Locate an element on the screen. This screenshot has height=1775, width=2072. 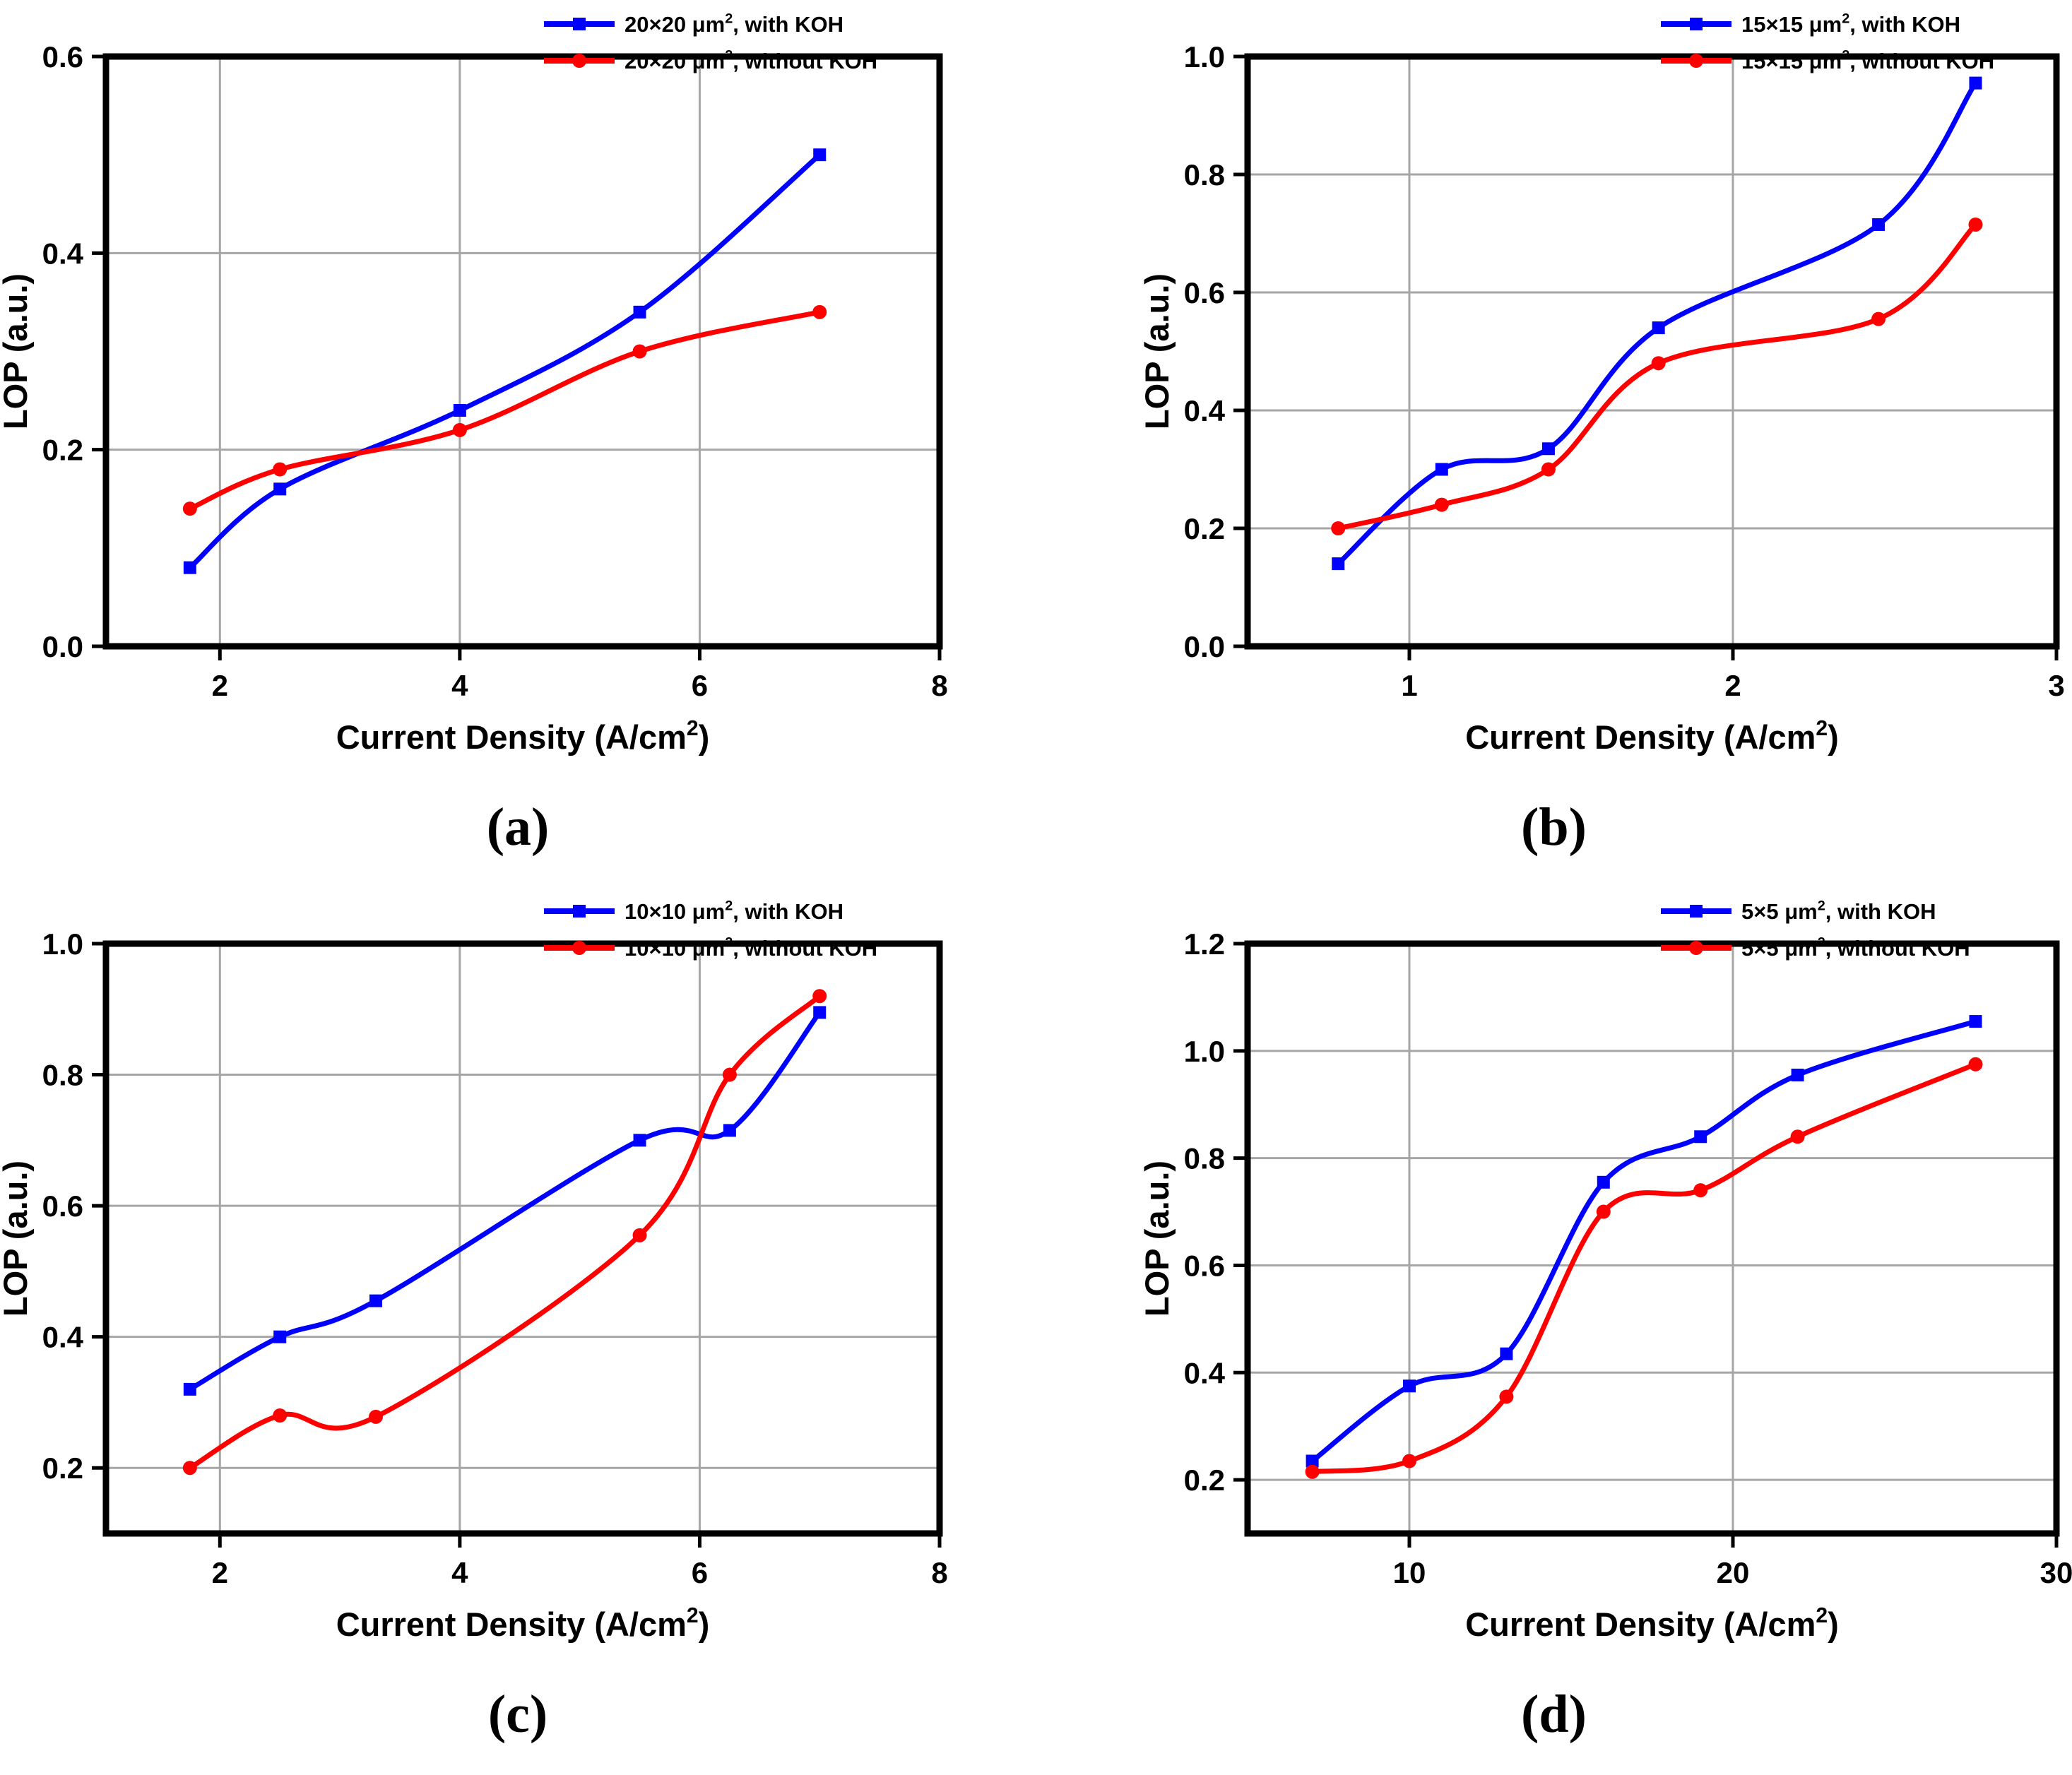
legend-label: 10×10 μm2, without KOH is located at coordinates (750, 948).